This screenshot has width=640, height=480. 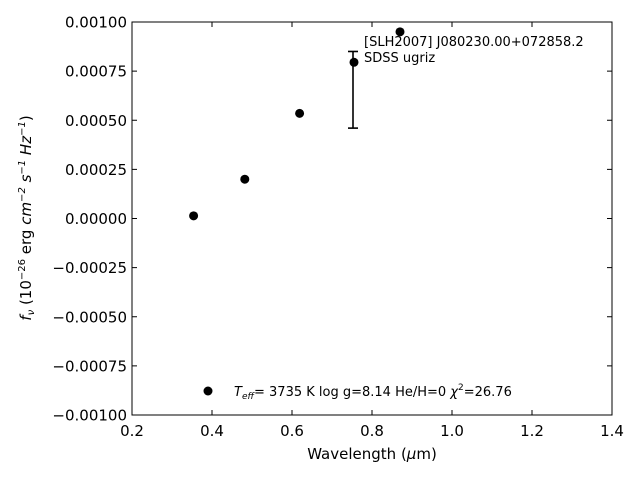 I want to click on y-tick-label: 0.00100, so click(x=96, y=23).